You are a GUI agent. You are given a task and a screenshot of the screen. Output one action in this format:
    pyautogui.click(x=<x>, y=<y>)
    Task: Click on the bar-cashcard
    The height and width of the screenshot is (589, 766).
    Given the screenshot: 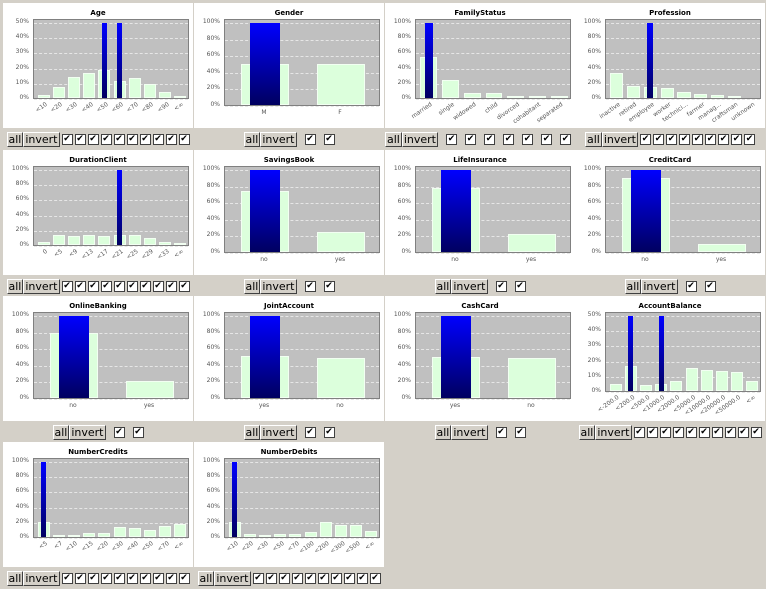 What is the action you would take?
    pyautogui.click(x=532, y=377)
    